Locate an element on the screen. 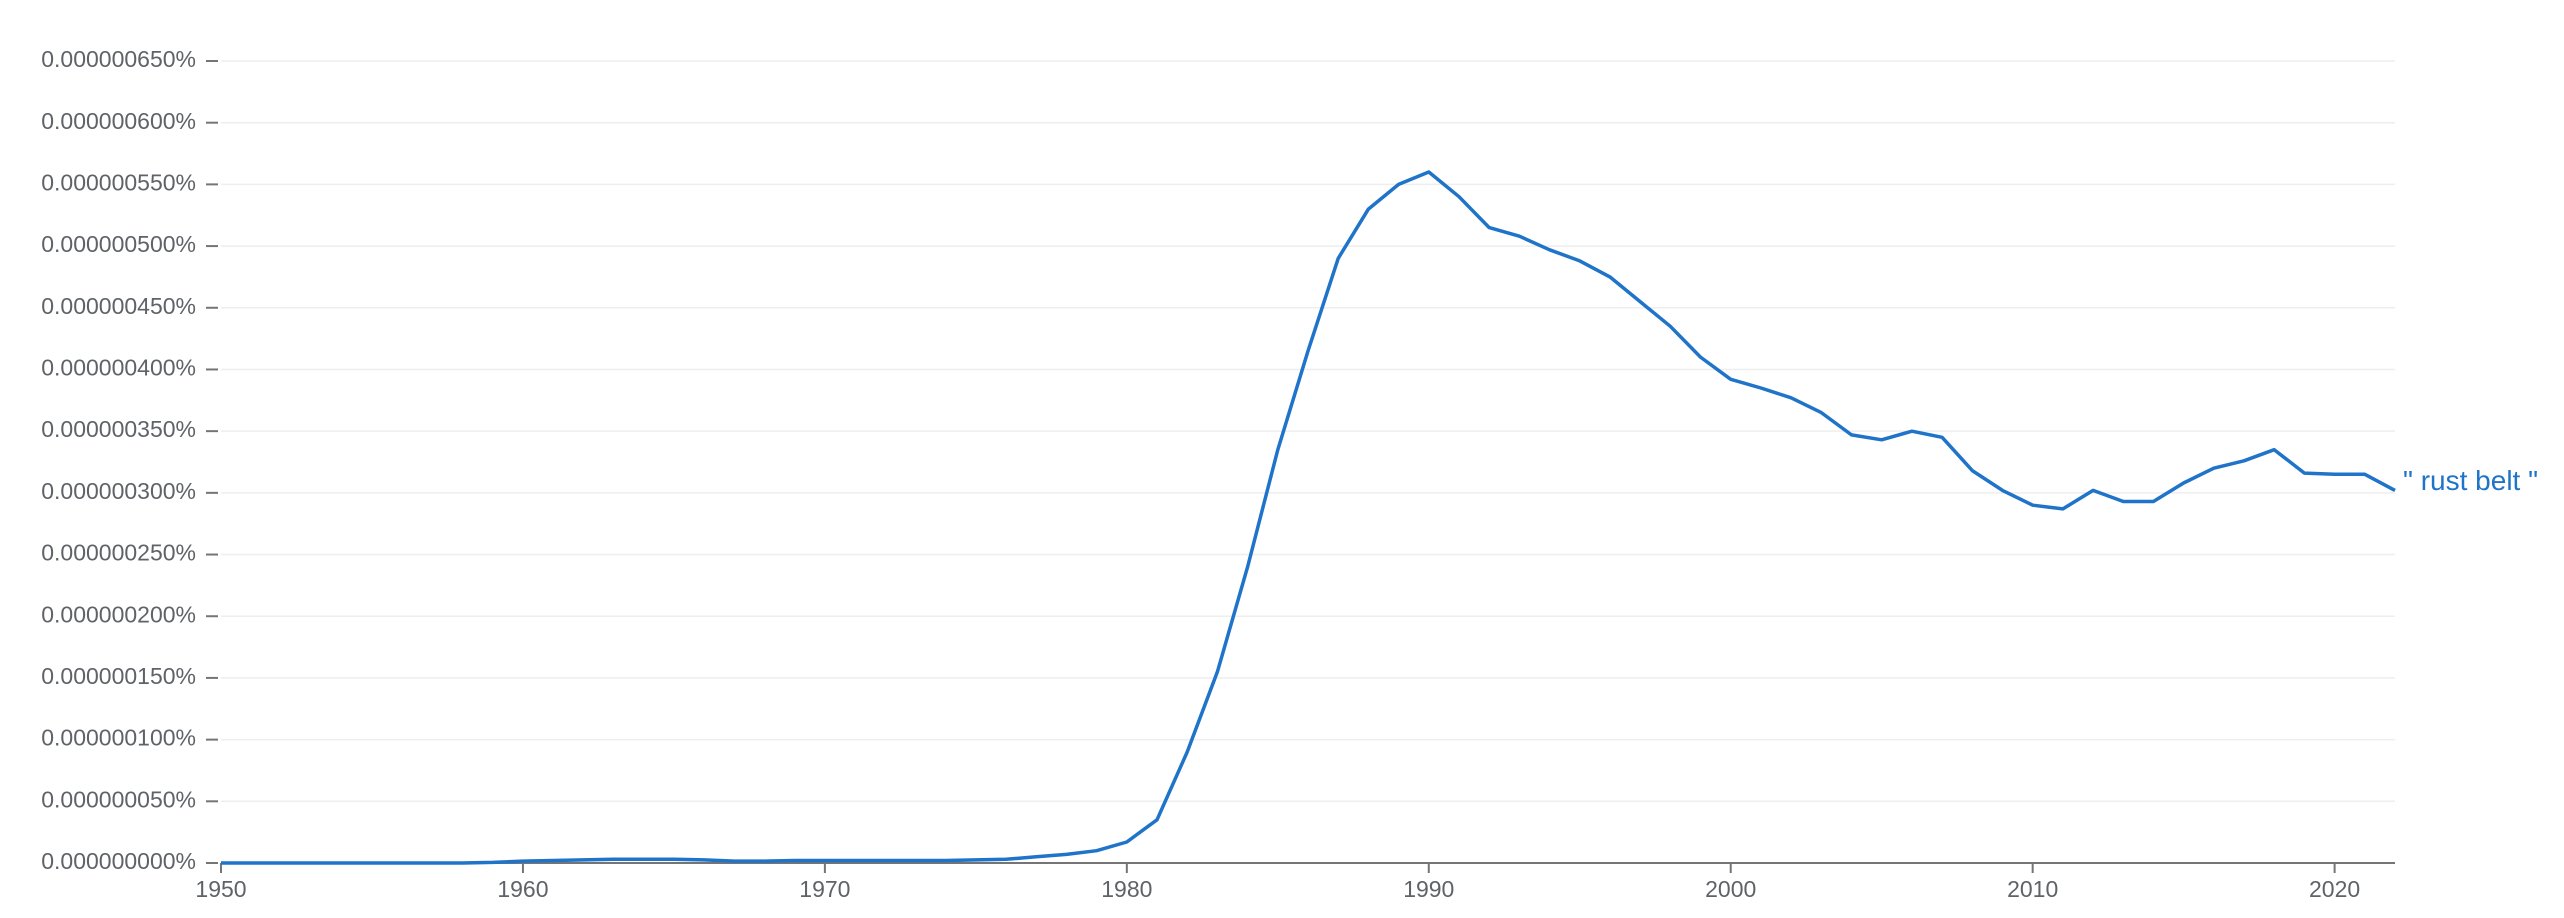 The image size is (2564, 918). x-tick-label: 2000 is located at coordinates (1730, 889).